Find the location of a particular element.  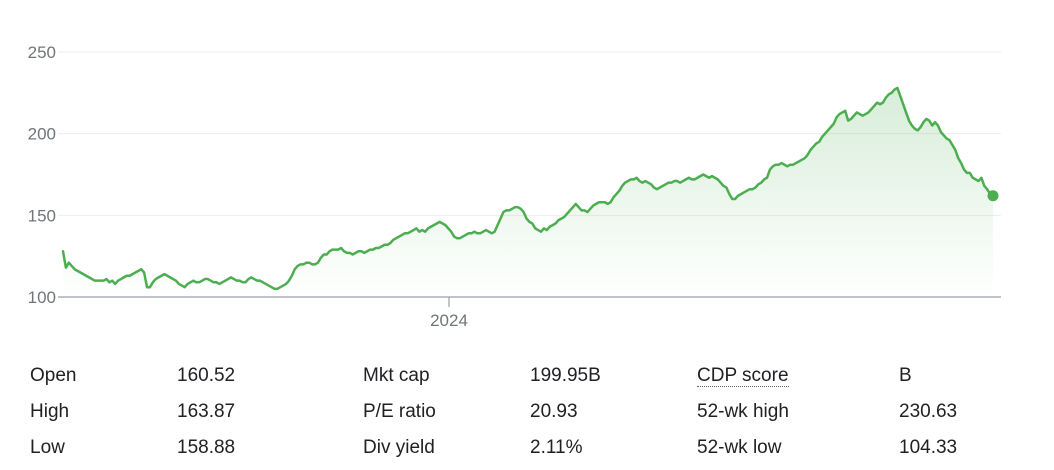

current-price-marker is located at coordinates (993, 196).